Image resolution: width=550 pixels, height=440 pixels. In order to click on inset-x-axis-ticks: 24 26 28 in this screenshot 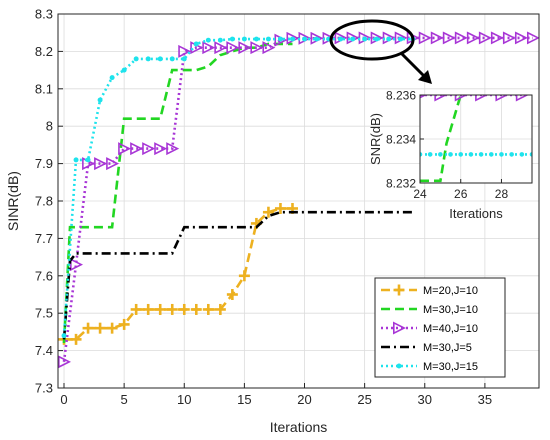, I will do `click(460, 190)`.